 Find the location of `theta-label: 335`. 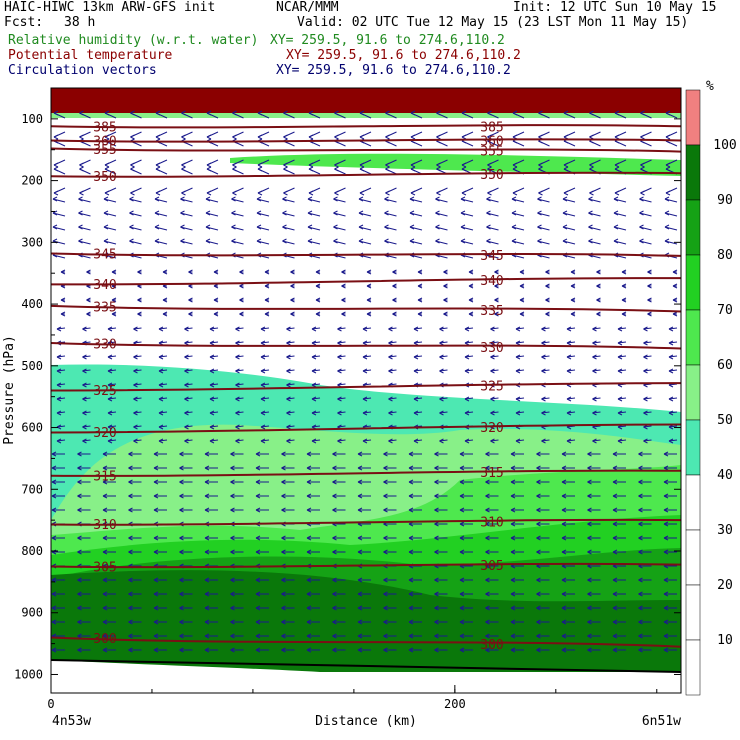

theta-label: 335 is located at coordinates (104, 307).